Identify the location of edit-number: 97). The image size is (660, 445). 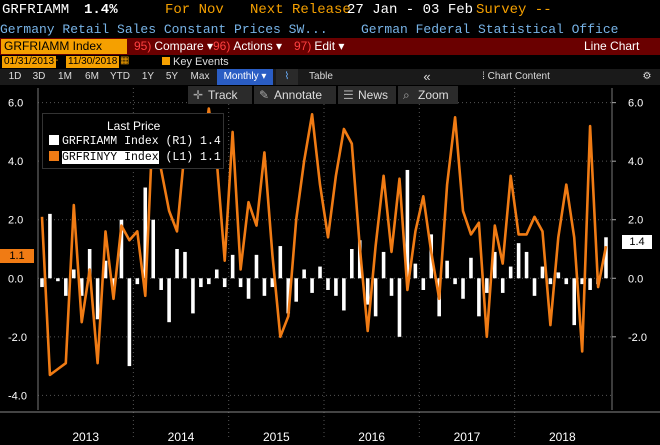
(303, 46).